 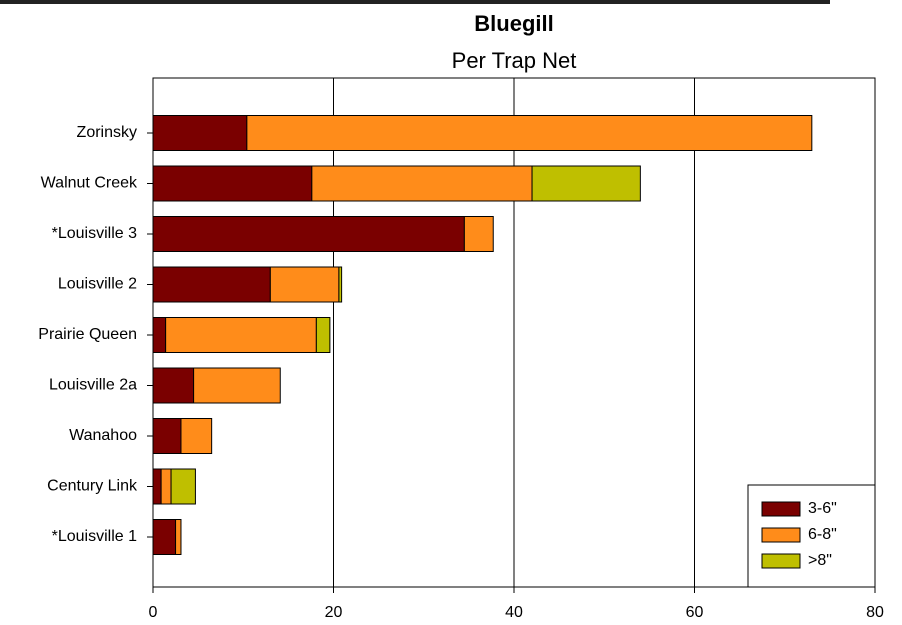 What do you see at coordinates (87, 334) in the screenshot?
I see `y-tick-label: Prairie Queen` at bounding box center [87, 334].